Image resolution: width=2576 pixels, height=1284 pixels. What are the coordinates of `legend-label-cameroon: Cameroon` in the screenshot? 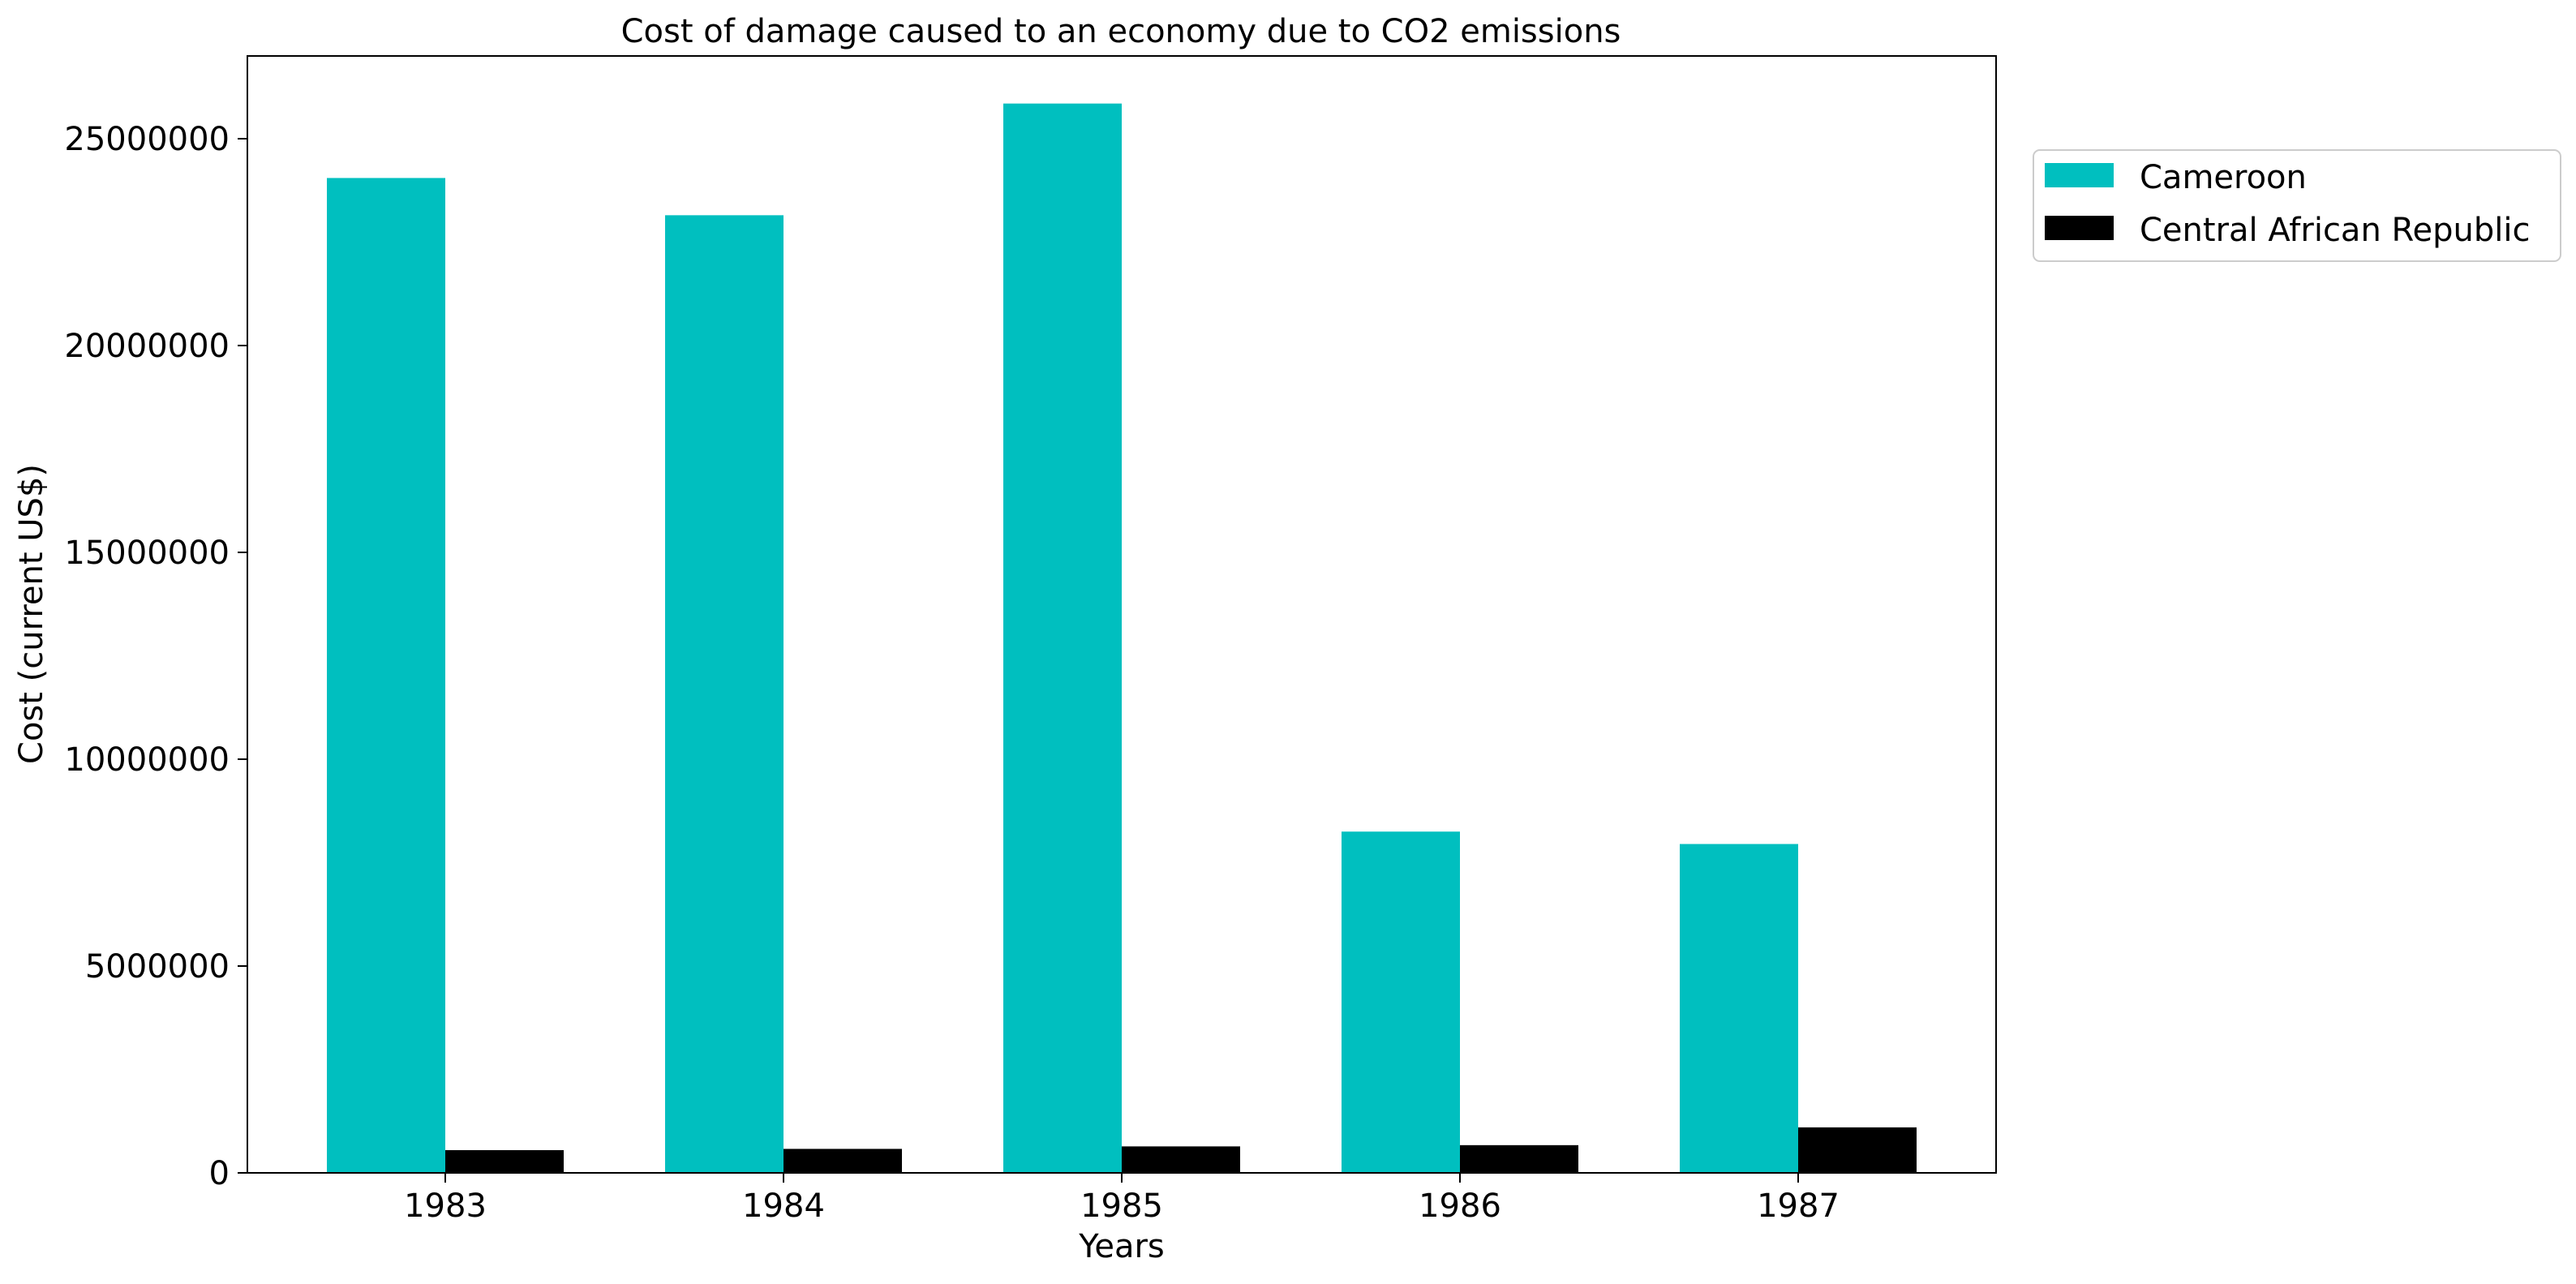 It's located at (2223, 177).